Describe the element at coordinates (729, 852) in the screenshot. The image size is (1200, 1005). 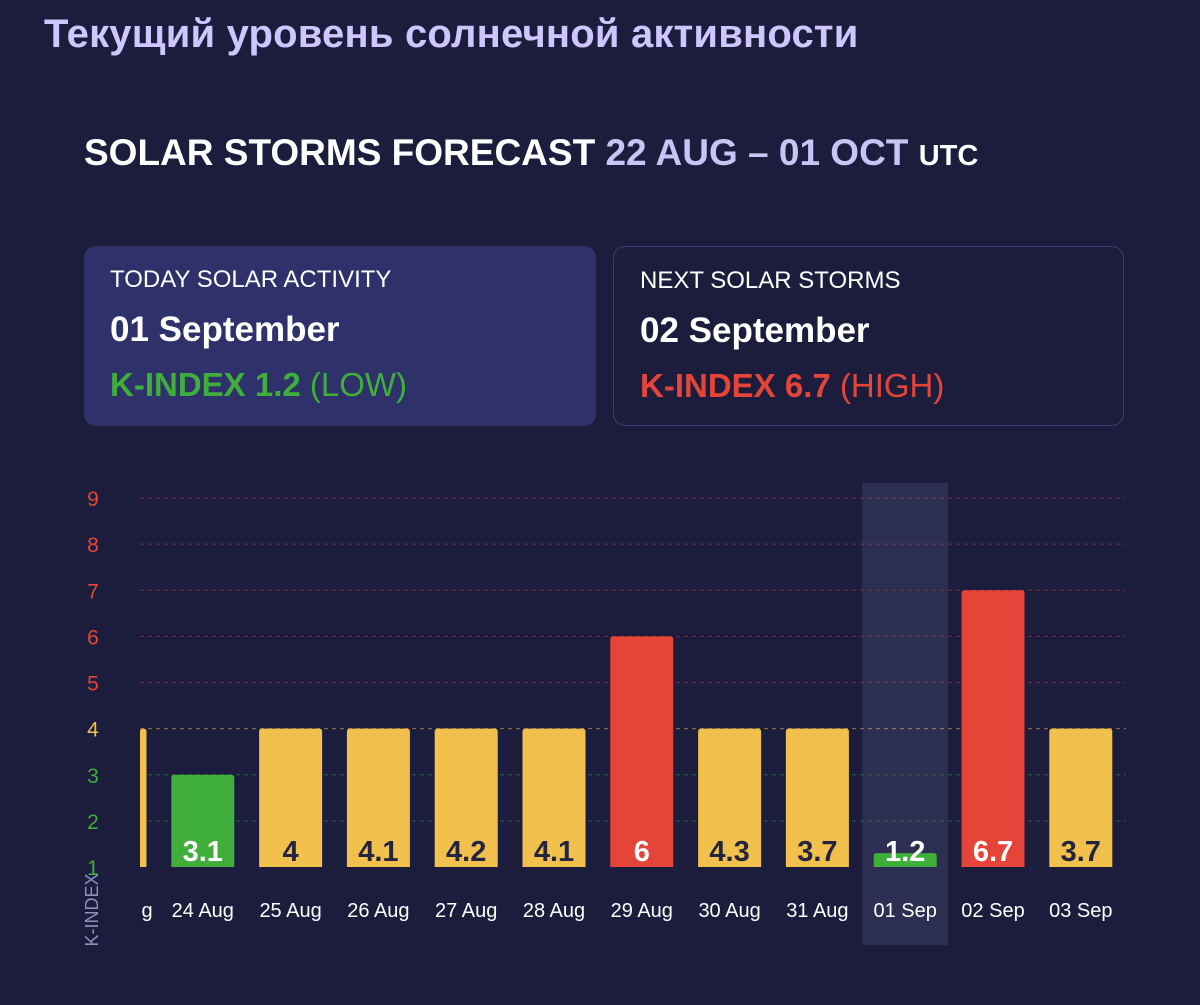
I see `data-label: 4.3` at that location.